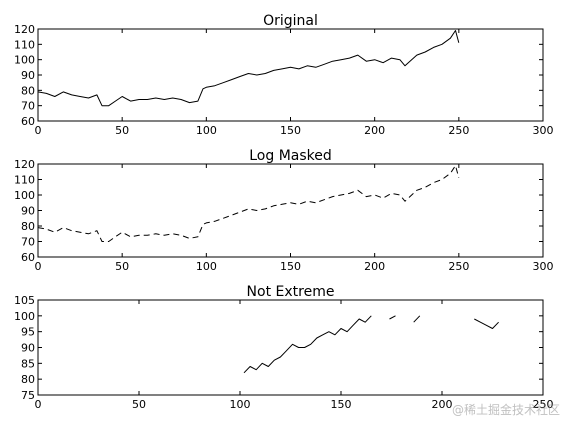 This screenshot has width=566, height=424. Describe the element at coordinates (290, 21) in the screenshot. I see `chart-title: Original` at that location.